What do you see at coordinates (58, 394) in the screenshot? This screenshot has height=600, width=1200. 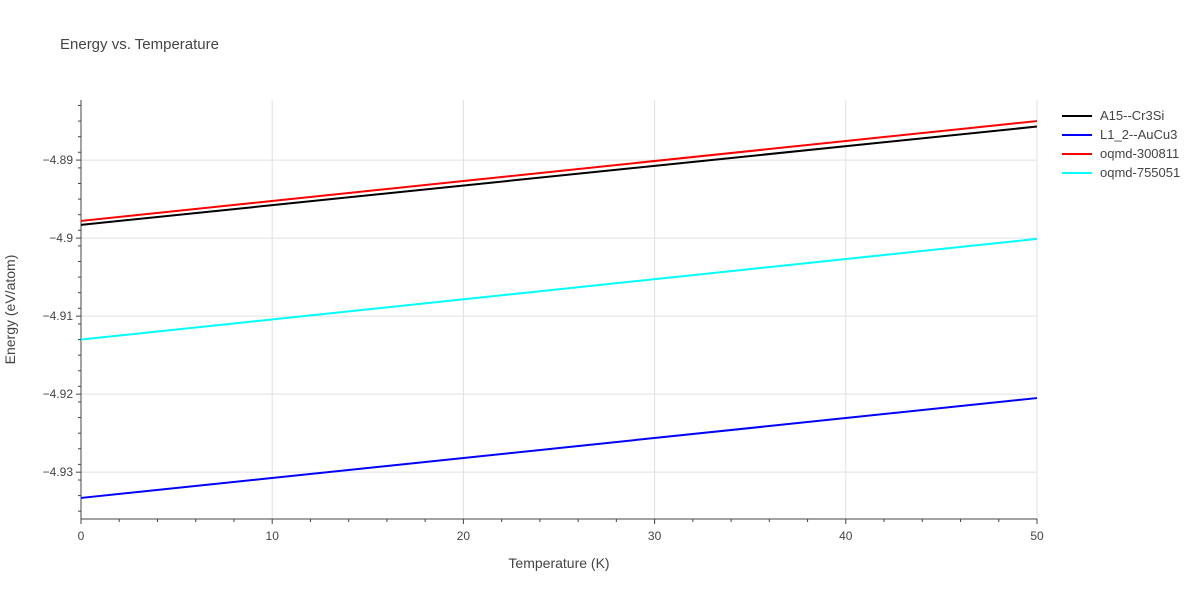 I see `y-tick-label: −4.92` at bounding box center [58, 394].